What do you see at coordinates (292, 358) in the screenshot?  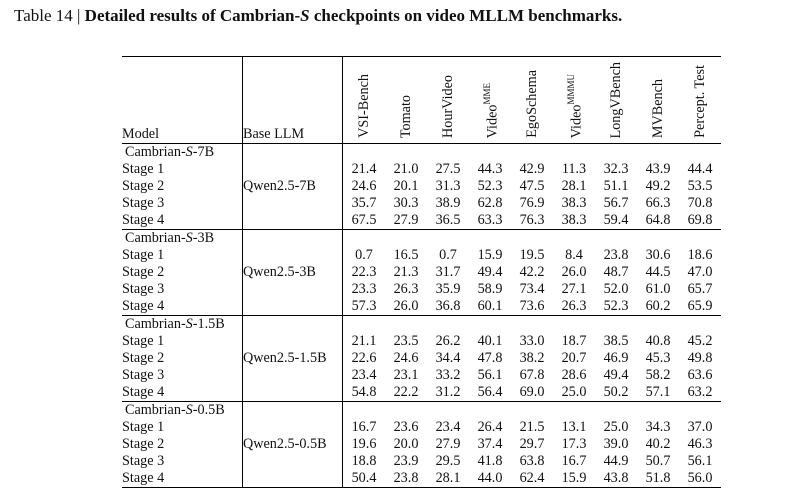 I see `base-llm-cell: Qwen2.5-1.5B` at bounding box center [292, 358].